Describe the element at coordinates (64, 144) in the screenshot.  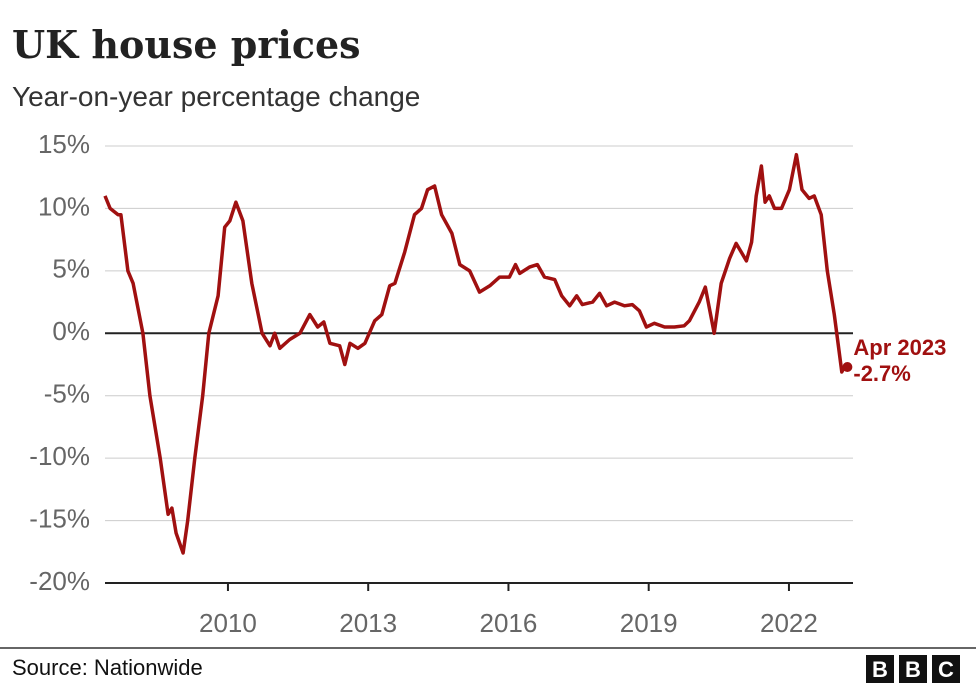
I see `y-tick-label: 15%` at that location.